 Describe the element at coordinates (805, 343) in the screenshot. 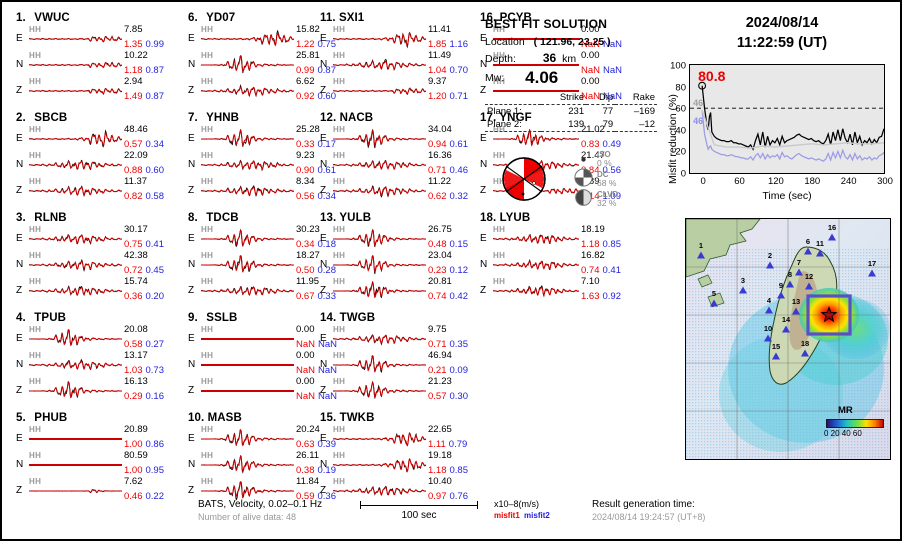

I see `map-station-label: 18` at that location.